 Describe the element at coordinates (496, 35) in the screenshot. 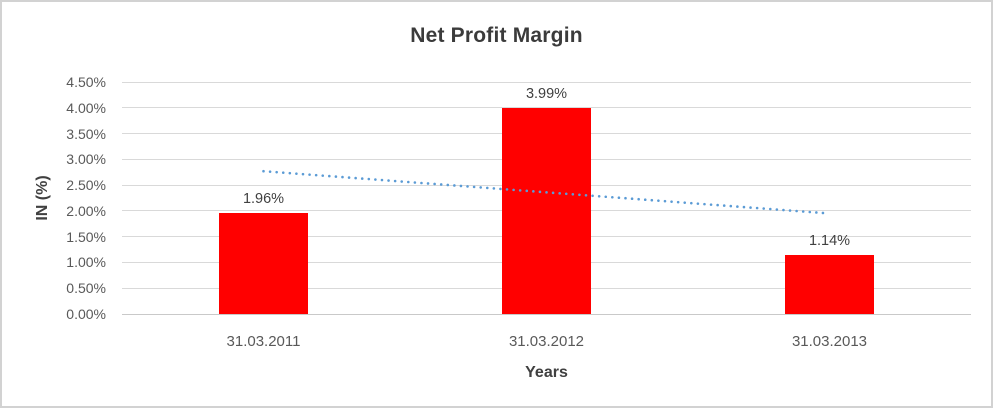

I see `chart-title: Net Profit Margin` at that location.